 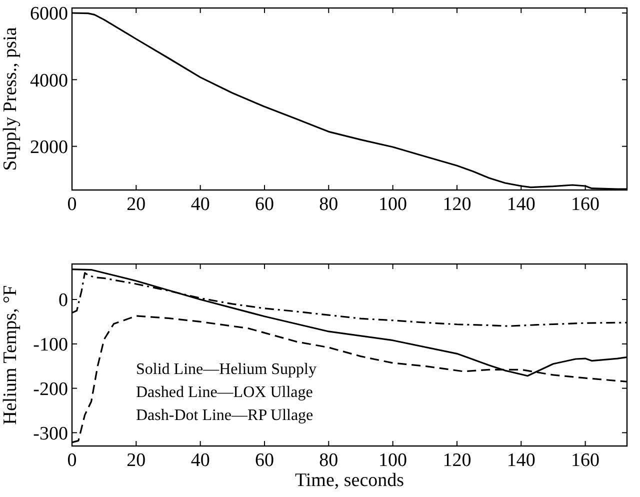 I want to click on y-axis-title: Supply Press., psia, so click(x=10, y=98).